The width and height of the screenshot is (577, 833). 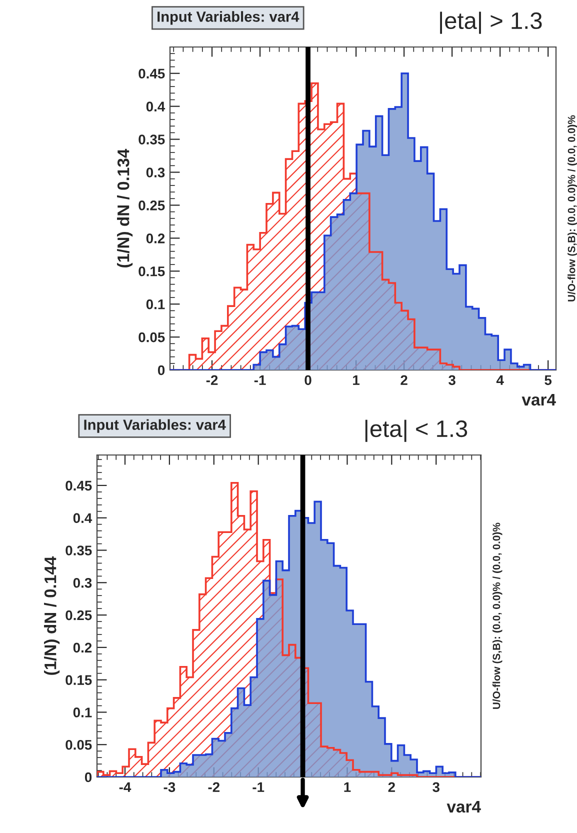 I want to click on x-tick-label: 0, so click(x=308, y=380).